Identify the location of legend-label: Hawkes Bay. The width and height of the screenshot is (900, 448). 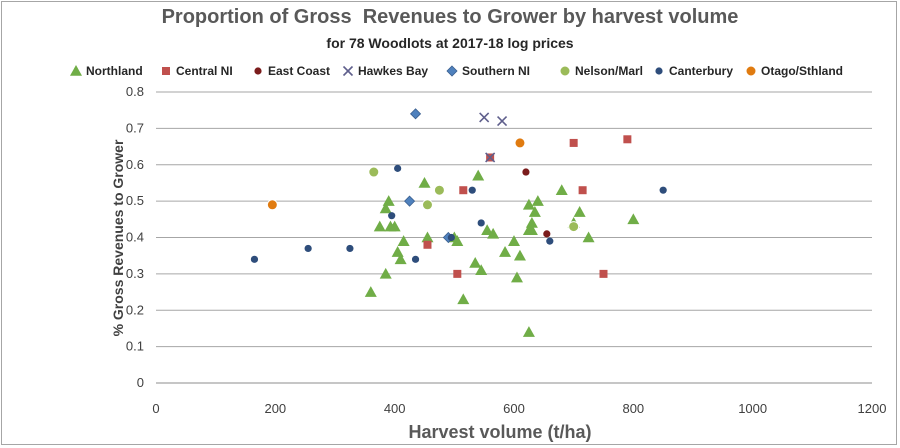
(393, 71).